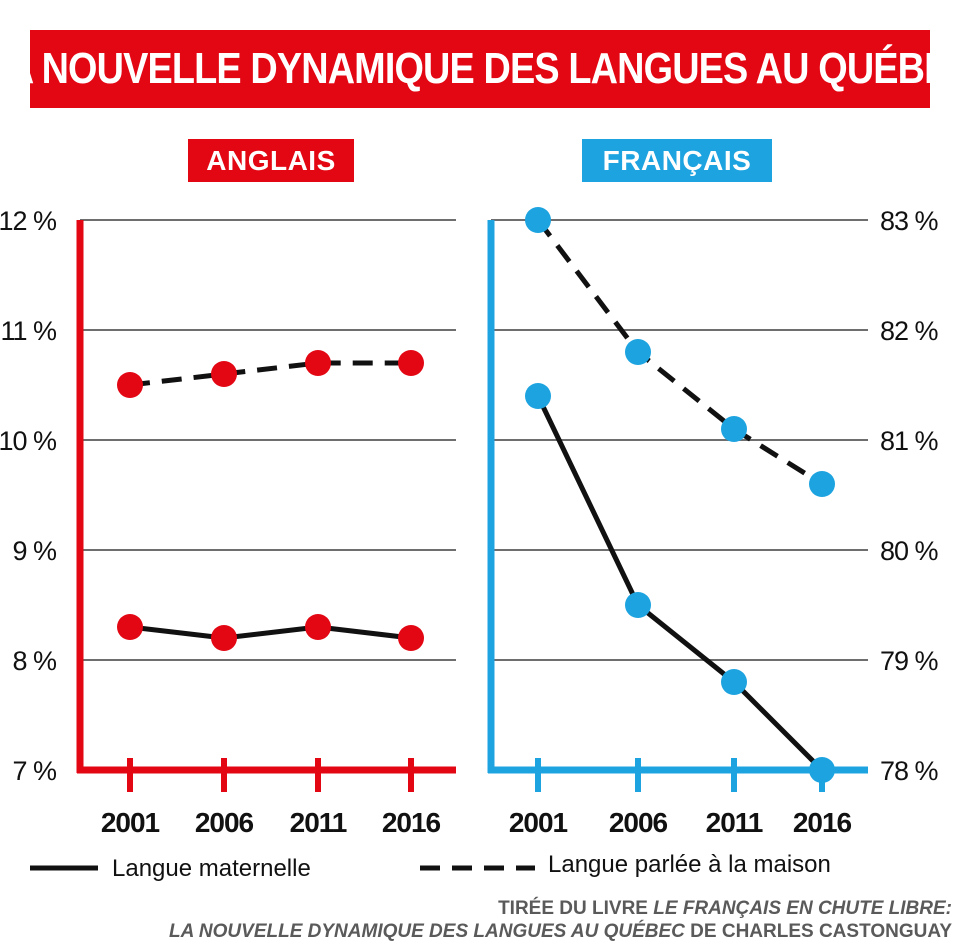 The width and height of the screenshot is (968, 944). I want to click on x-tick-label-en-2011: 2011, so click(318, 822).